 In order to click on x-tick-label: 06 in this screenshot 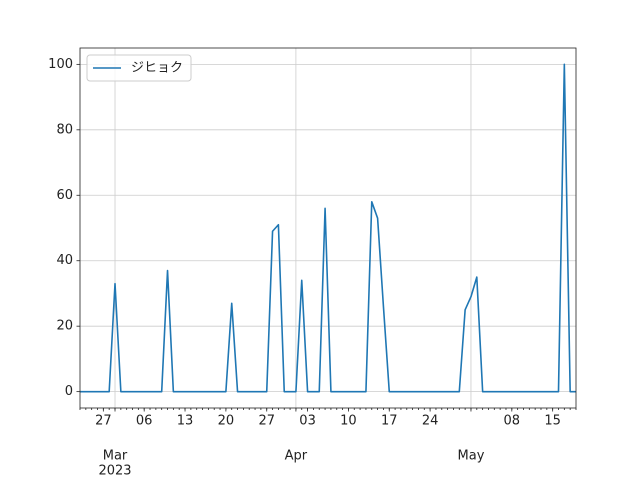, I will do `click(144, 421)`.